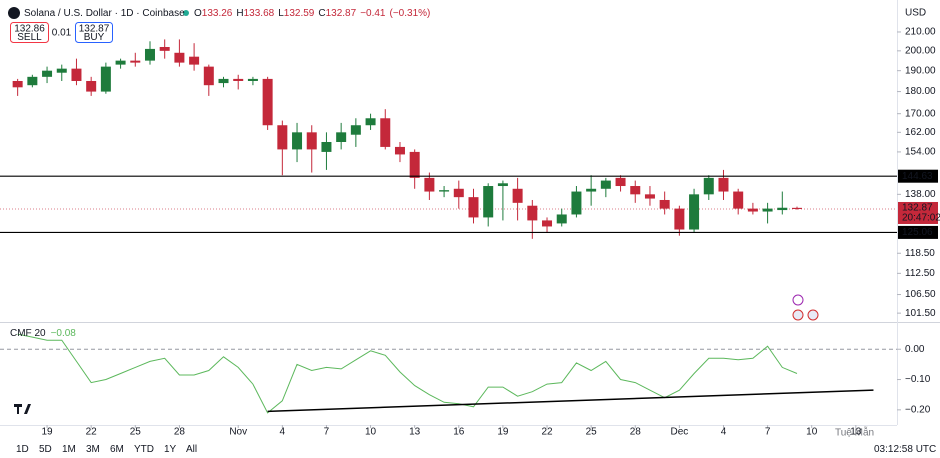  What do you see at coordinates (905, 449) in the screenshot?
I see `clock: 03:12:58 UTC` at bounding box center [905, 449].